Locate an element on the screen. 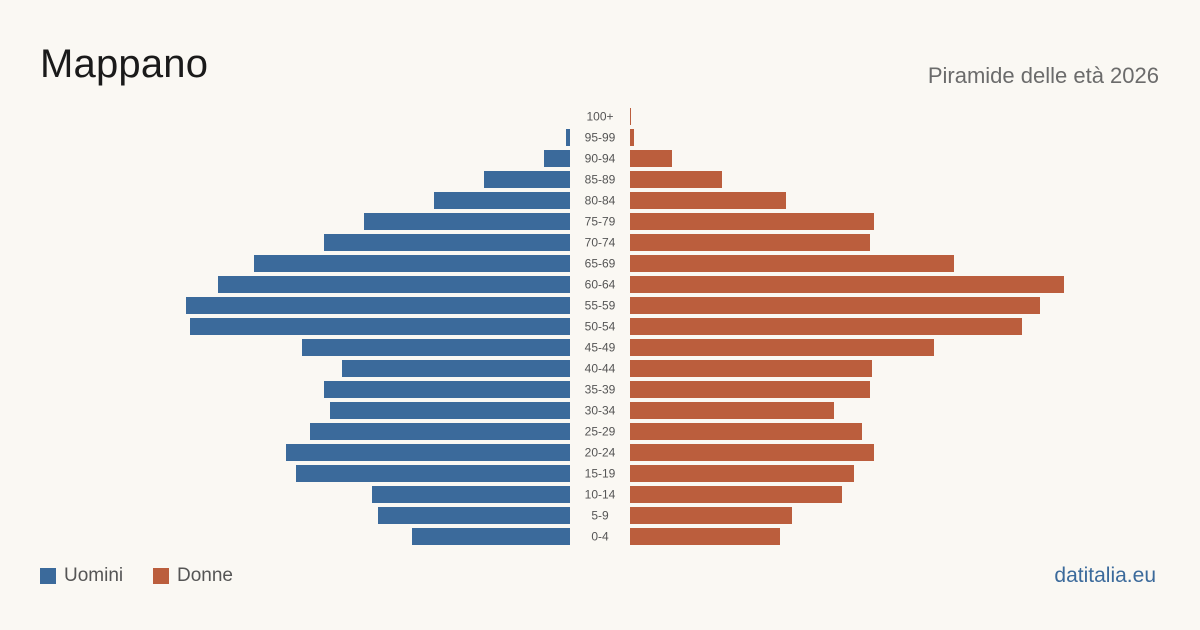 The width and height of the screenshot is (1200, 630). age-label-50-54: 50-54 is located at coordinates (600, 327).